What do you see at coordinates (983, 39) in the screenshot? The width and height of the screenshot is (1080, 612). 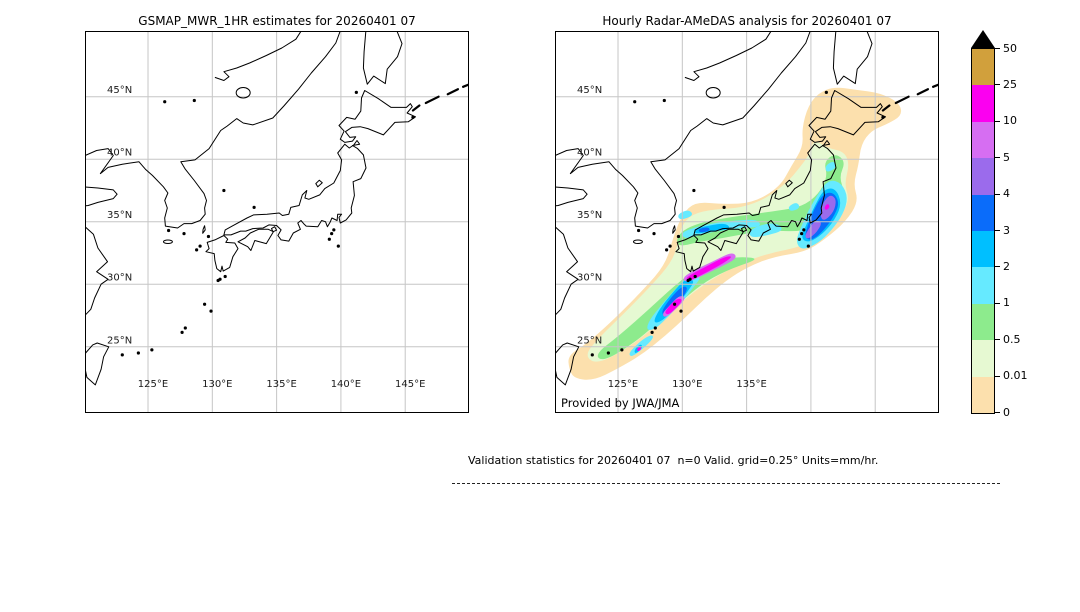 I see `colorbar-extend-triangle` at bounding box center [983, 39].